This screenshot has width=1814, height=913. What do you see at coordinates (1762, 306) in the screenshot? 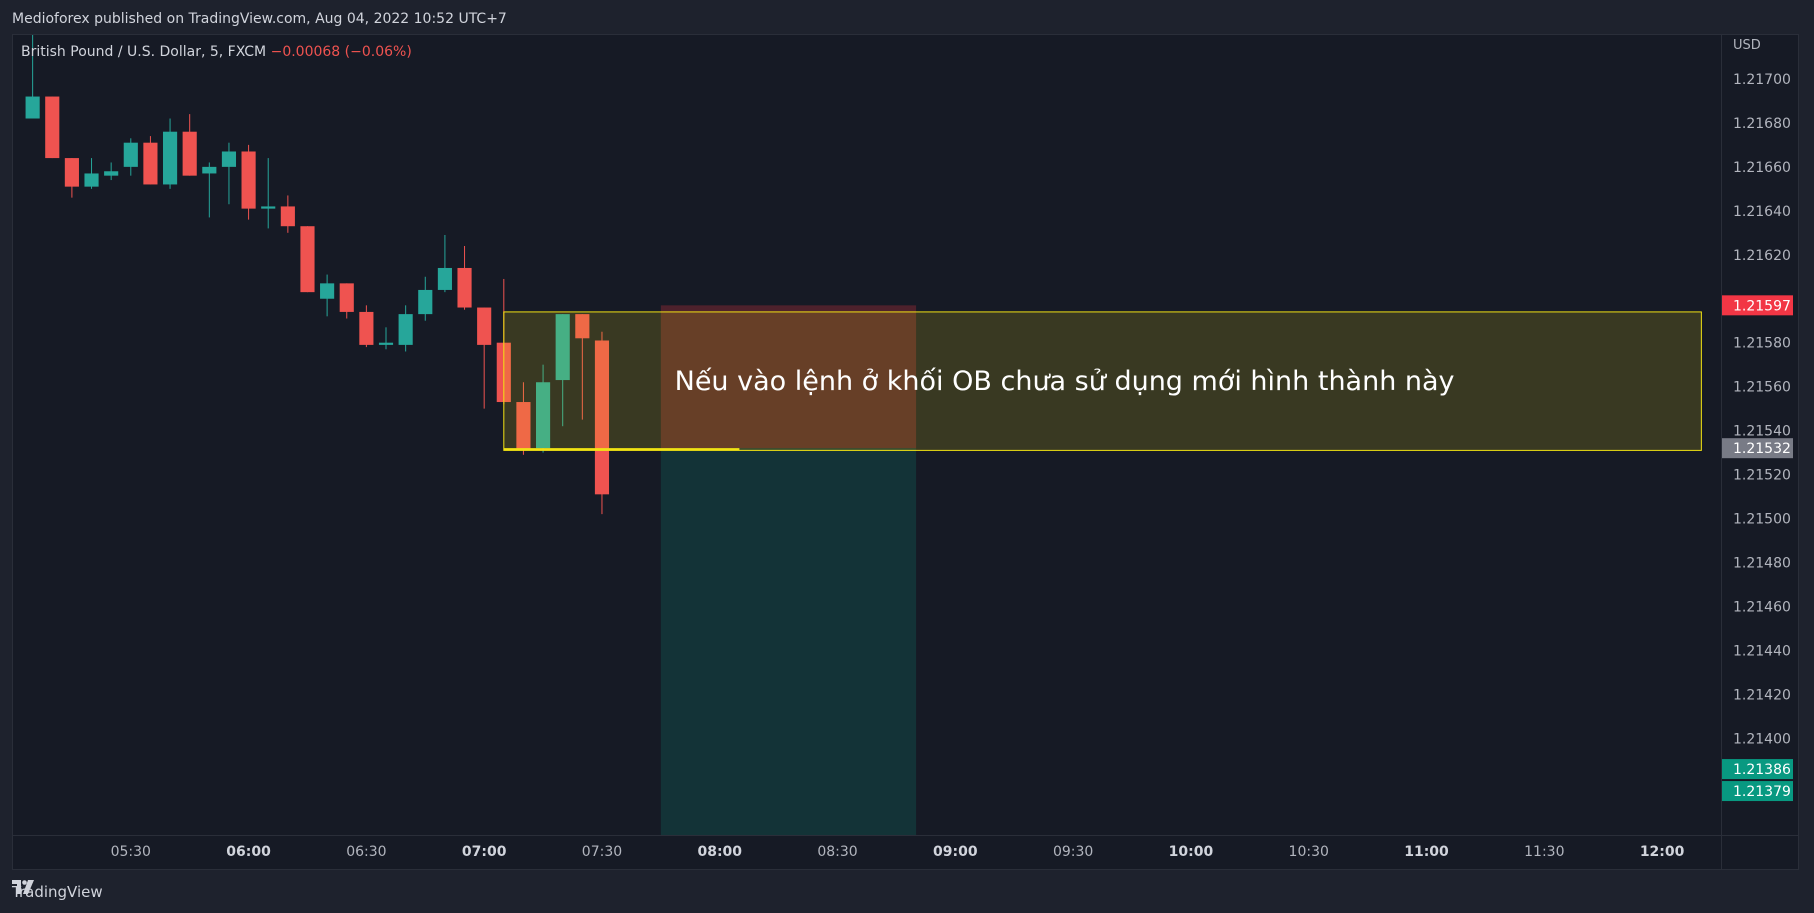
I see `price-label-0: 1.21597` at bounding box center [1762, 306].